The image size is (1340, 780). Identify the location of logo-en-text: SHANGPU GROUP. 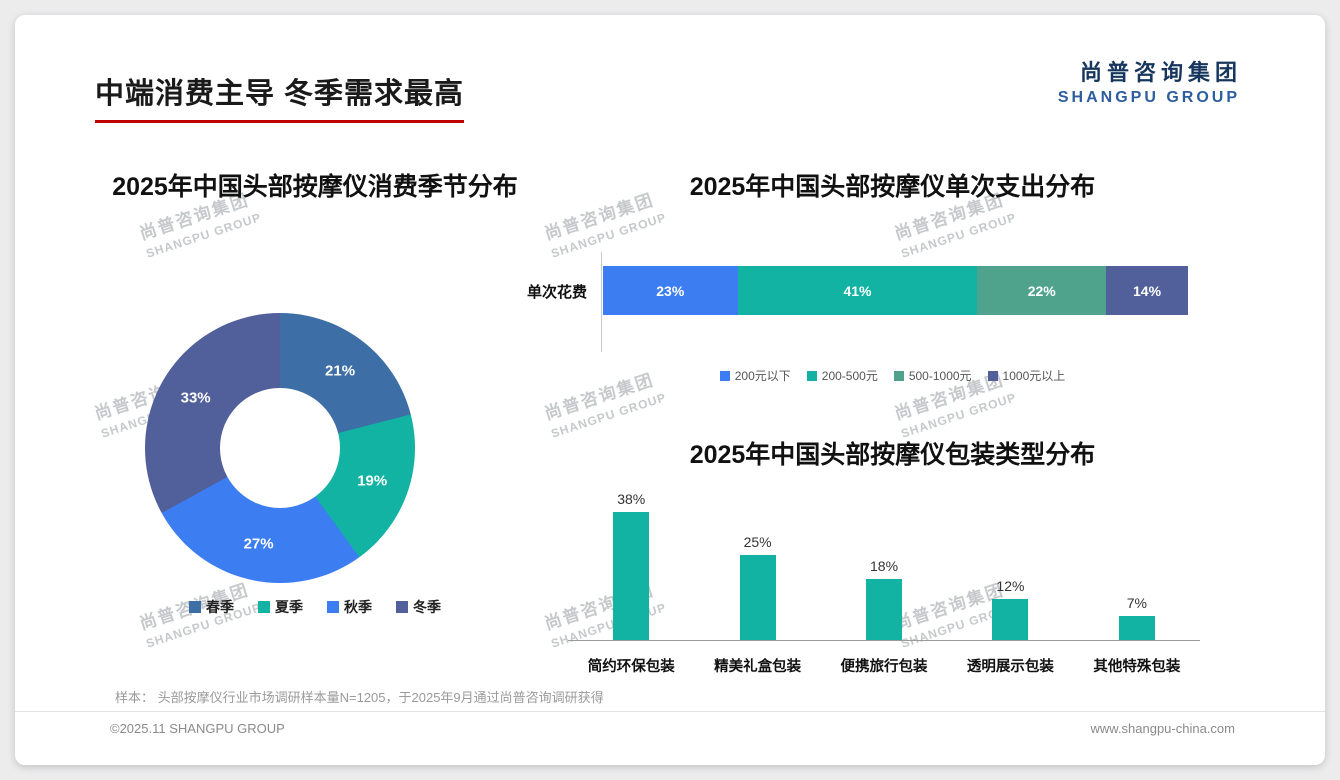
(1148, 97).